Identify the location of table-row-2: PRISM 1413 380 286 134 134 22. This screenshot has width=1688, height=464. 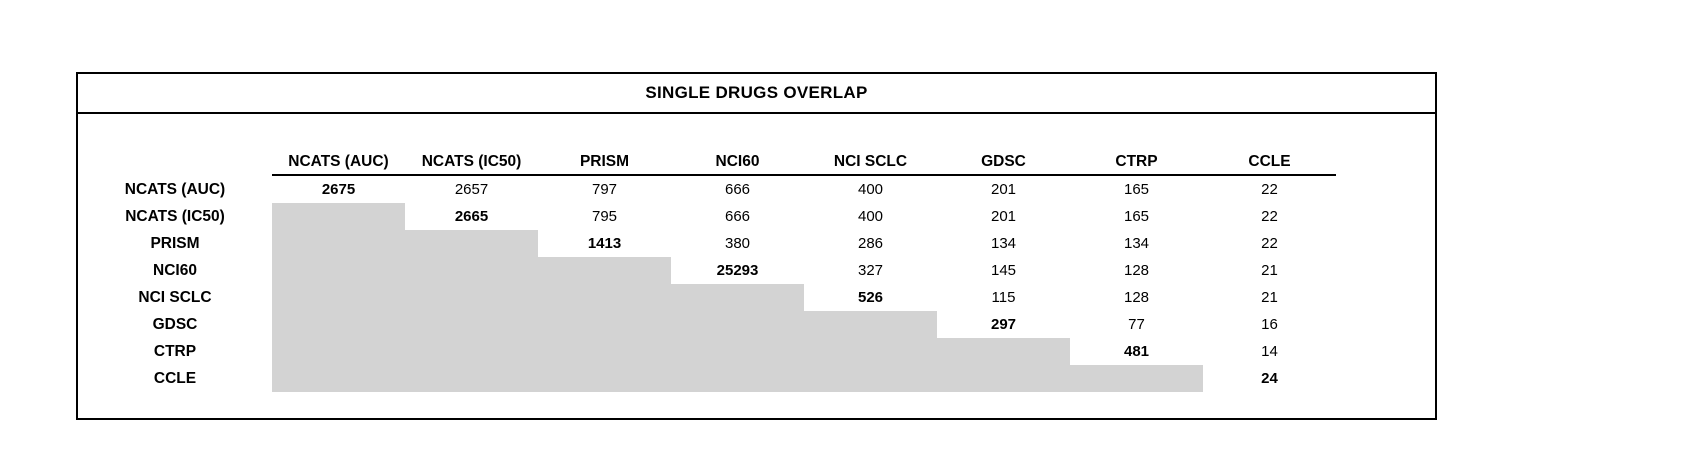
(756, 243).